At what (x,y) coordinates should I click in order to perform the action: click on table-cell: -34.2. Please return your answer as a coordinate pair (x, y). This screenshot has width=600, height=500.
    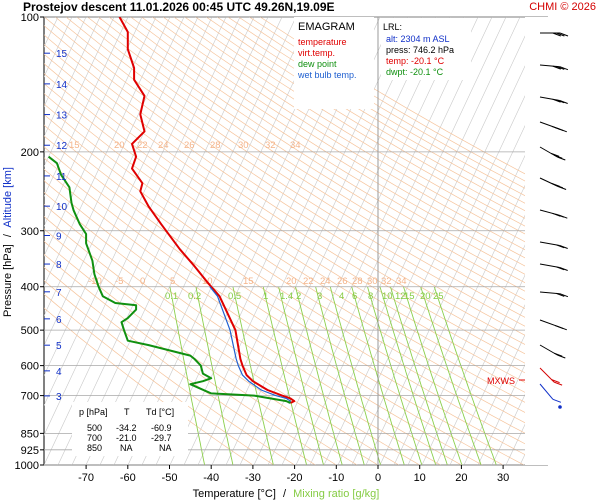
    Looking at the image, I should click on (126, 428).